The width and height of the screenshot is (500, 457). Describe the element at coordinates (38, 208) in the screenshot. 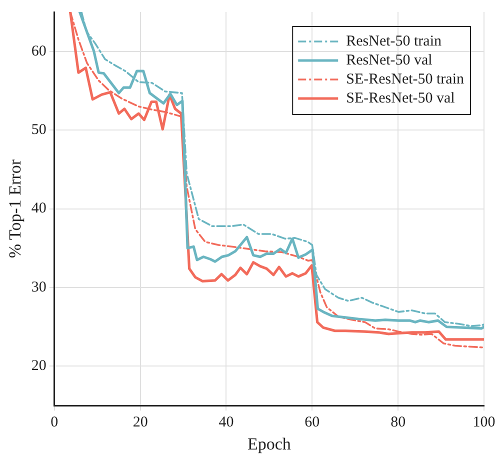

I see `y-tick-label: 40` at that location.